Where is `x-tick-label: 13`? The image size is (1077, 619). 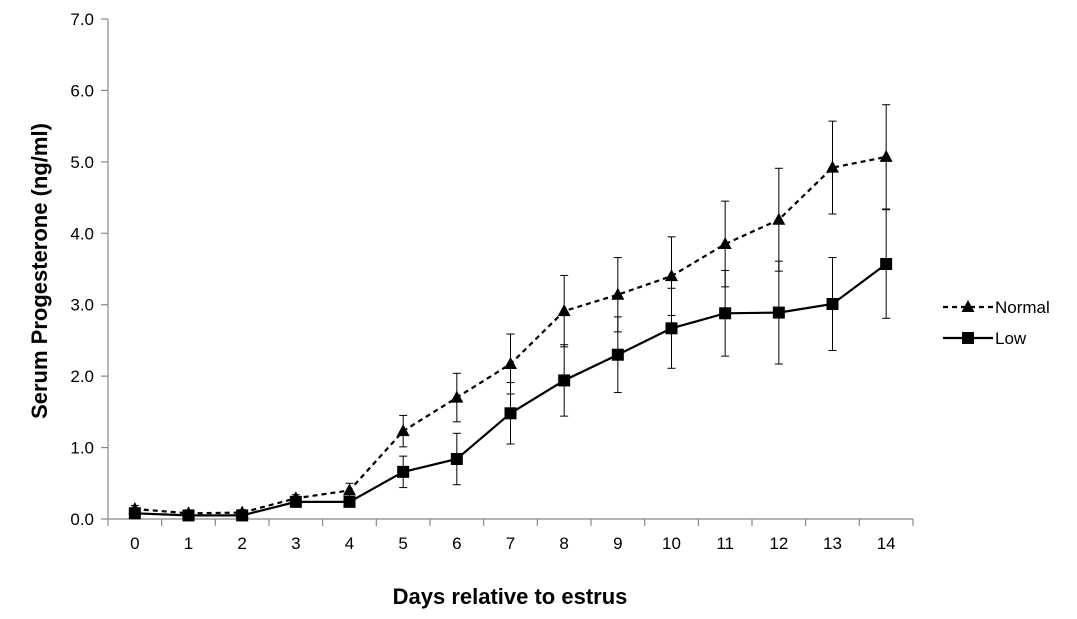 x-tick-label: 13 is located at coordinates (832, 543).